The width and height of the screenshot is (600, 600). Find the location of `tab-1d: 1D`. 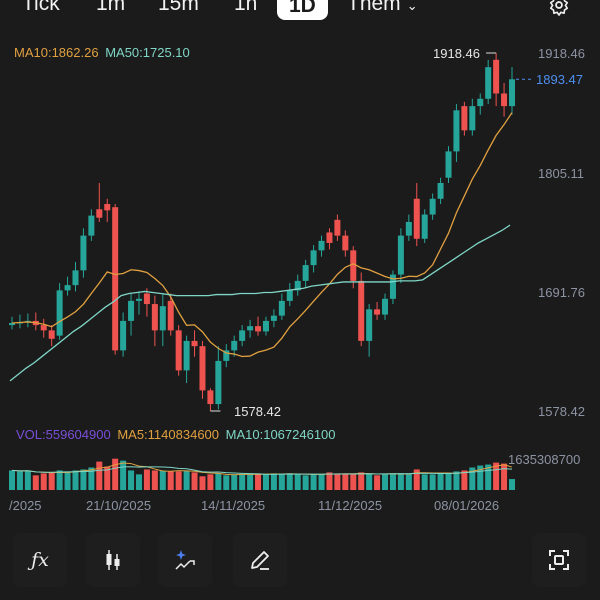

tab-1d: 1D is located at coordinates (302, 10).